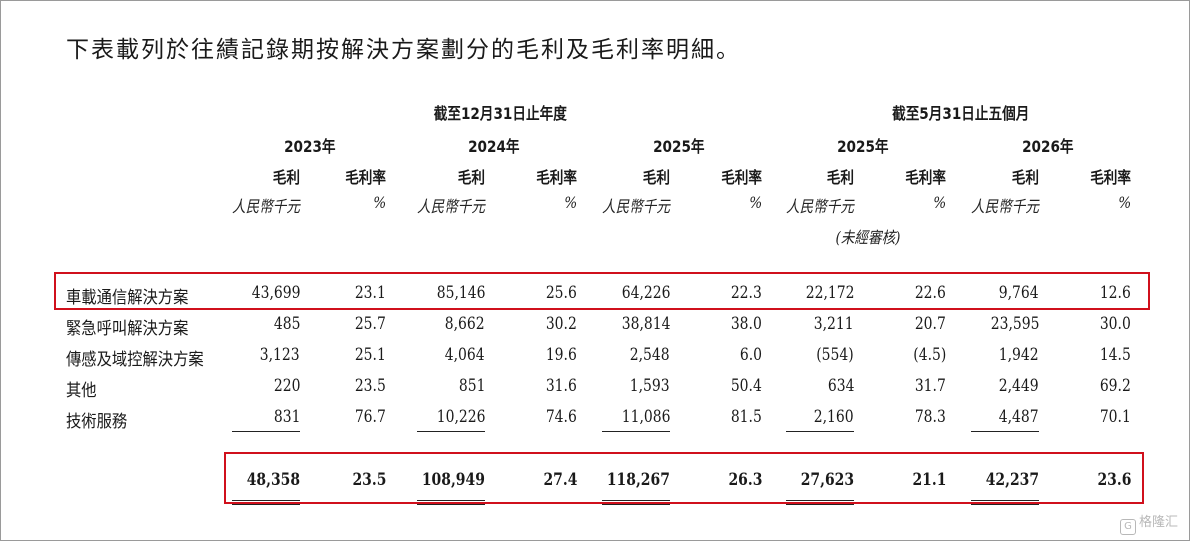 This screenshot has height=541, width=1190. I want to click on table-cell: 64,226, so click(645, 293).